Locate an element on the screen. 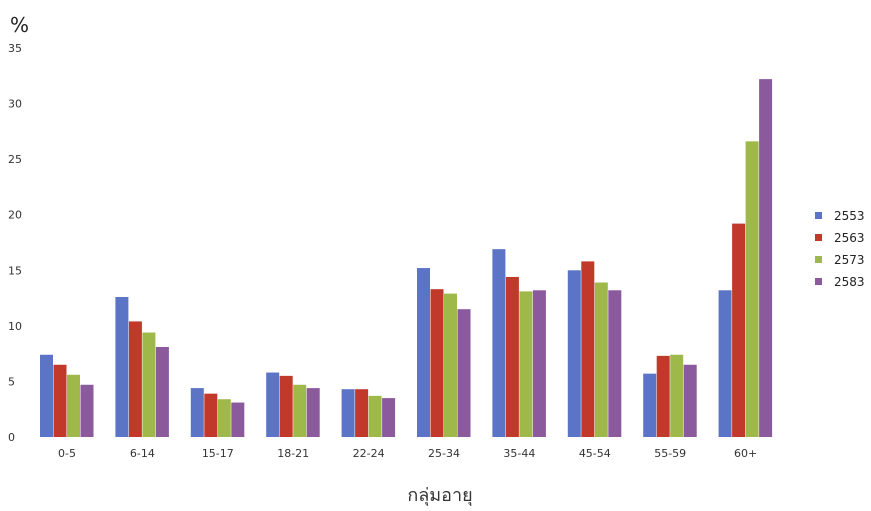 The height and width of the screenshot is (511, 871). y-axis-label: % is located at coordinates (19, 25).